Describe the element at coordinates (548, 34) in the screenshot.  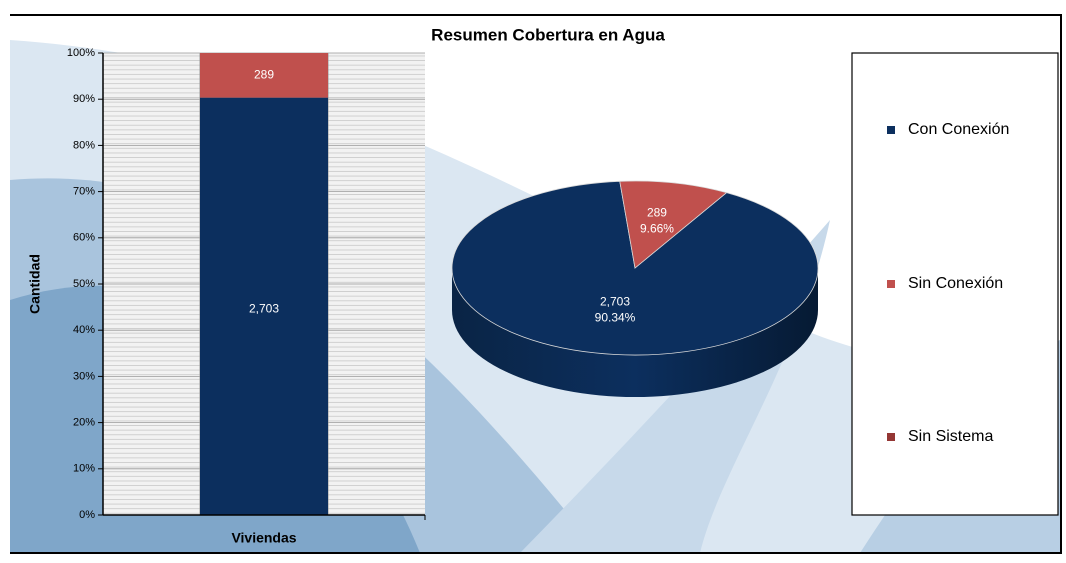
I see `chart-title: Resumen Cobertura en Agua` at that location.